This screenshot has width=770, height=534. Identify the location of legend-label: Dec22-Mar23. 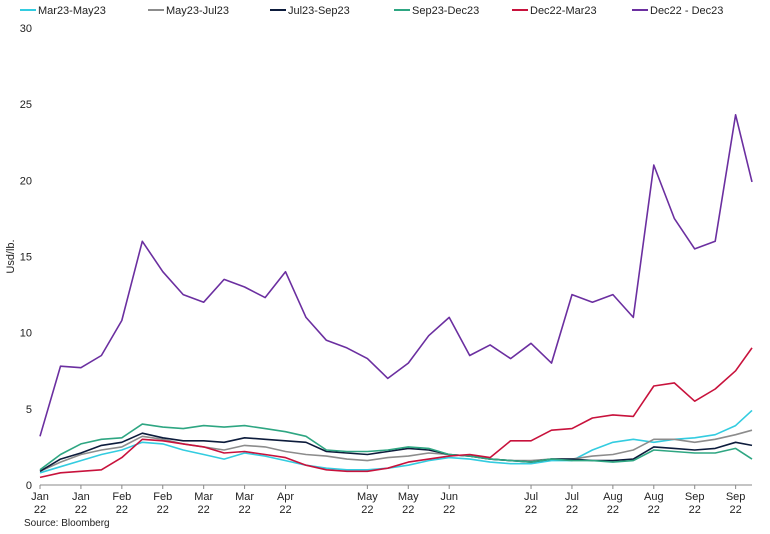
(563, 11).